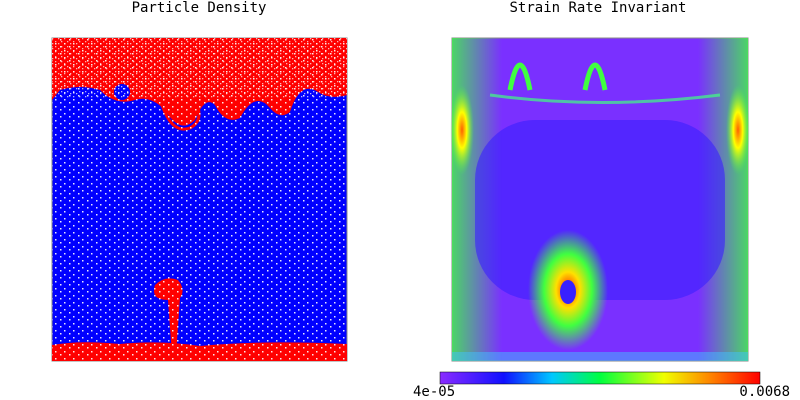 Image resolution: width=800 pixels, height=400 pixels. I want to click on panel-title: Particle Density, so click(199, 8).